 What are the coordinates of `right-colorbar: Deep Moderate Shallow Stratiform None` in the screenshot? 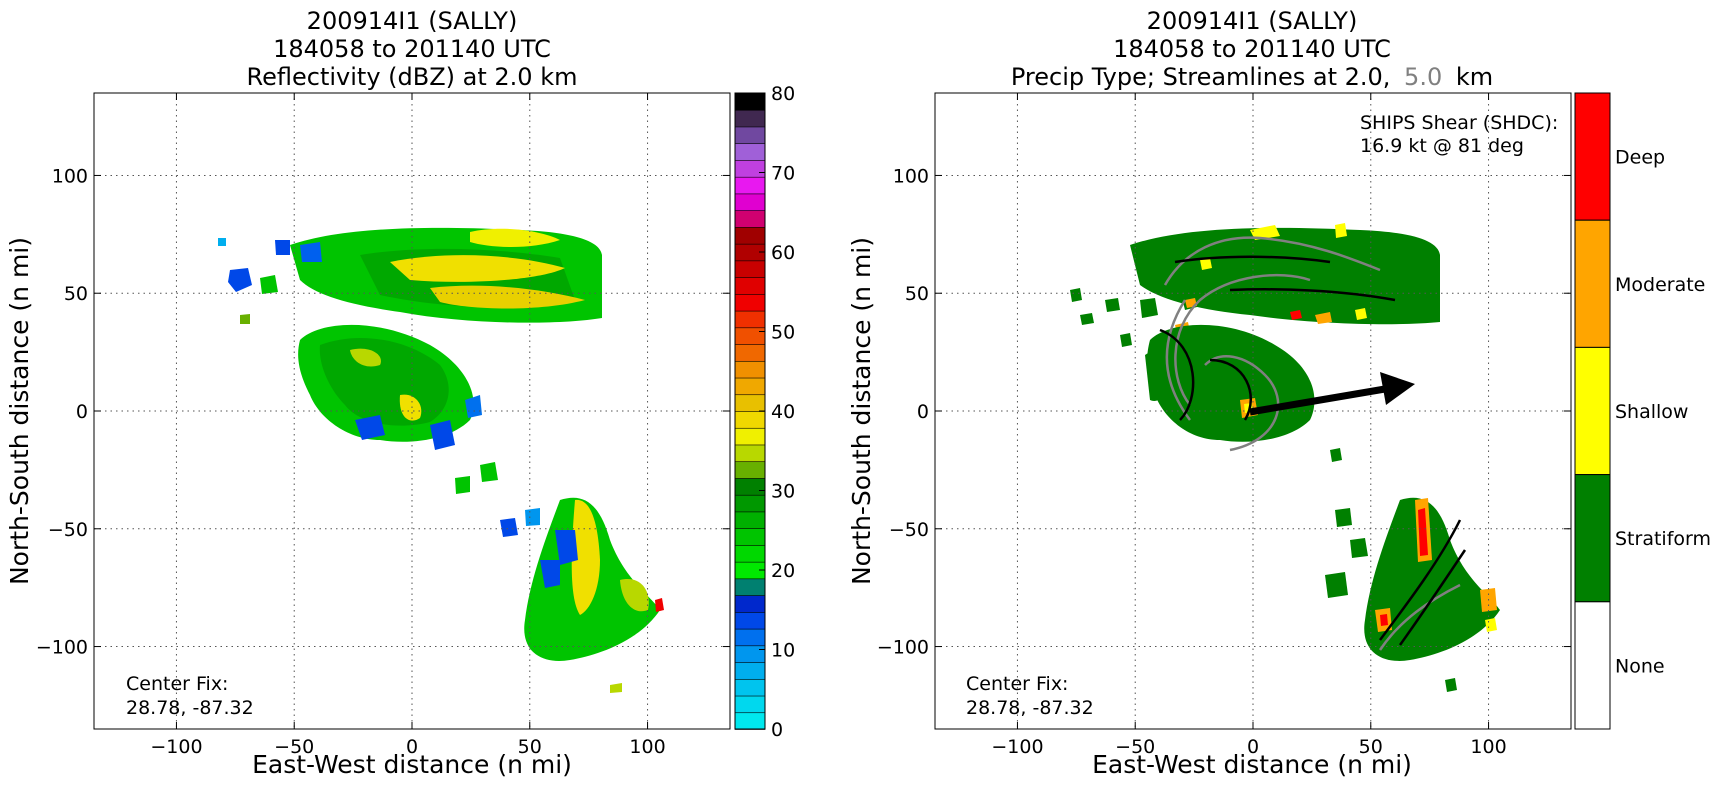 It's located at (1642, 411).